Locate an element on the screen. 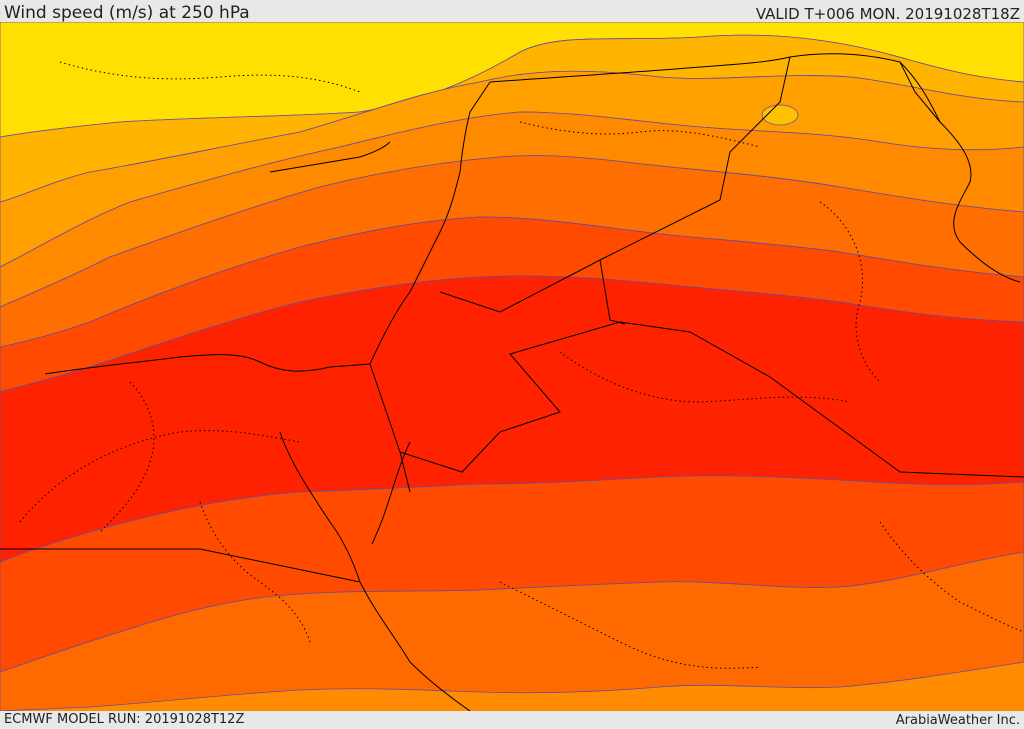 Image resolution: width=1024 pixels, height=729 pixels. map-title: Wind speed (m/s) at 250 hPa is located at coordinates (127, 13).